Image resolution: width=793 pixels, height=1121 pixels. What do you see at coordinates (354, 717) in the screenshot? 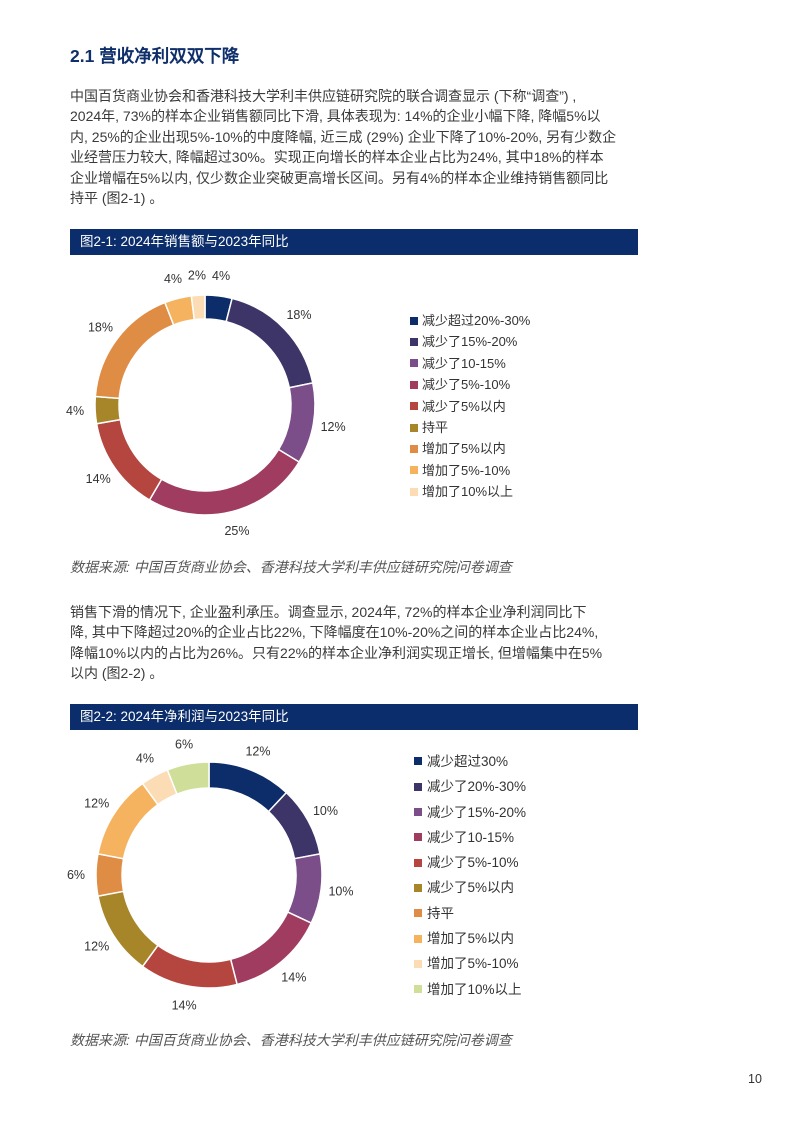
I see `figure-caption-bar-profit: 图2-2: 2024年净利润与2023年同比` at bounding box center [354, 717].